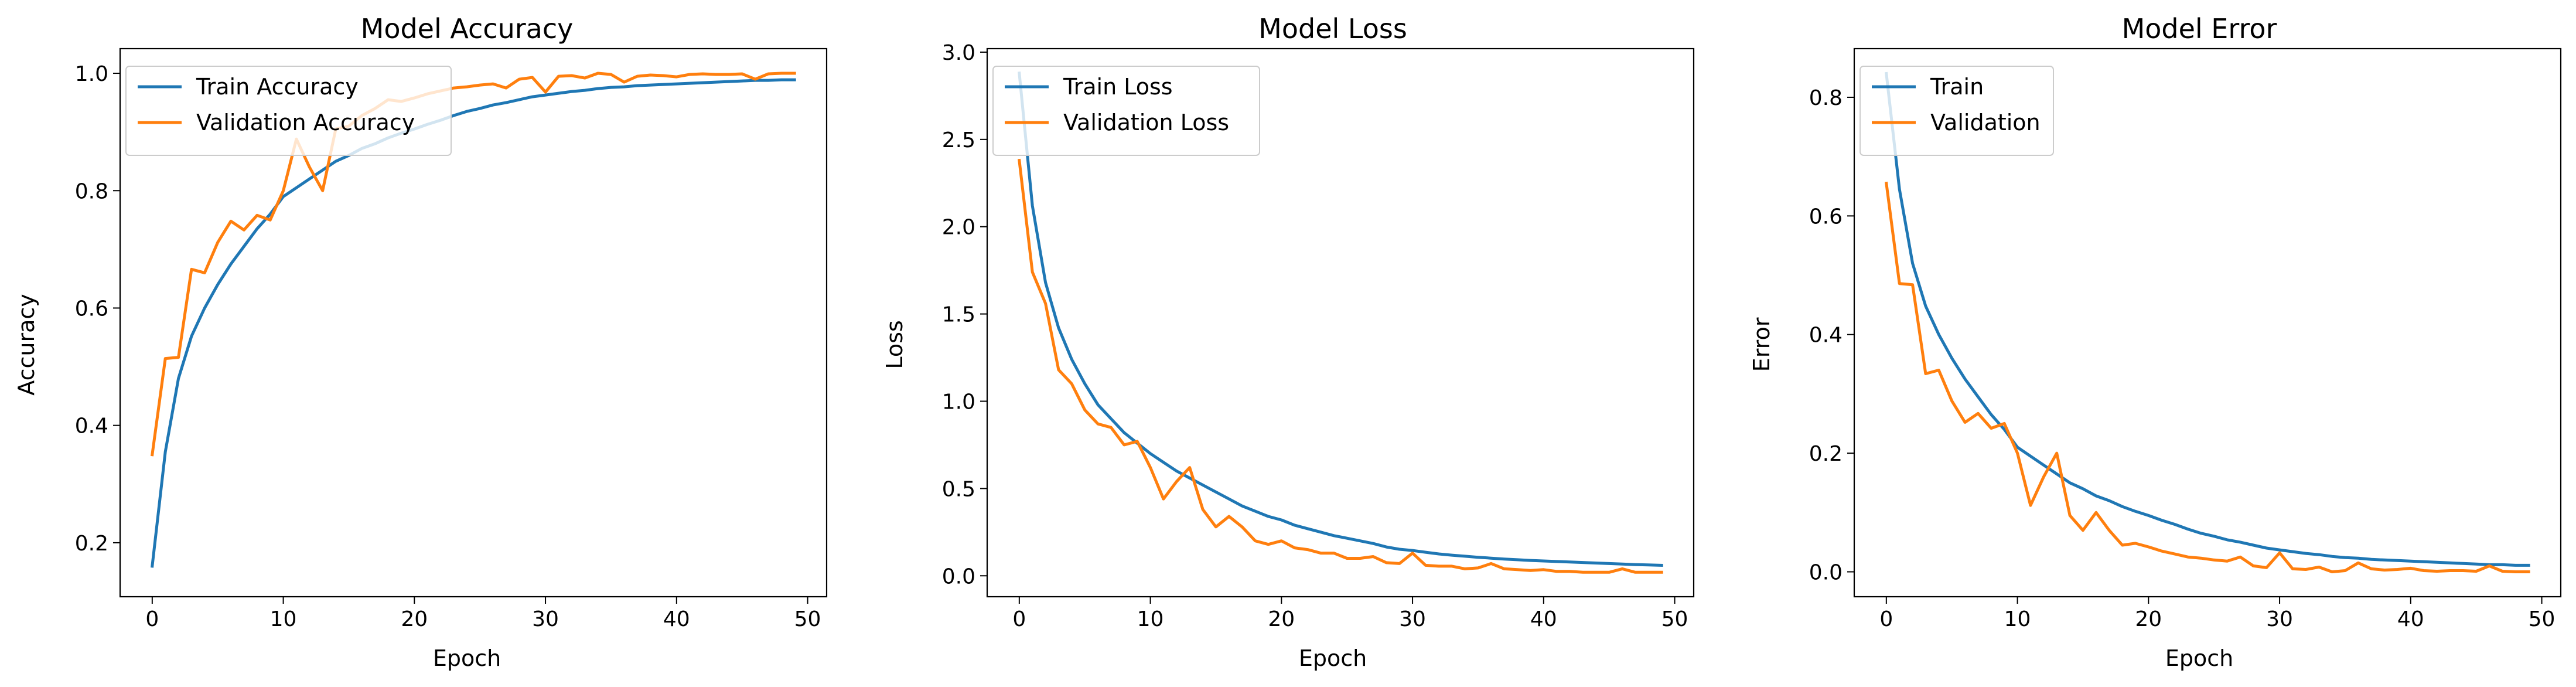 The height and width of the screenshot is (687, 2576). Describe the element at coordinates (91, 191) in the screenshot. I see `accuracy-y-tick-label: 0.8` at that location.